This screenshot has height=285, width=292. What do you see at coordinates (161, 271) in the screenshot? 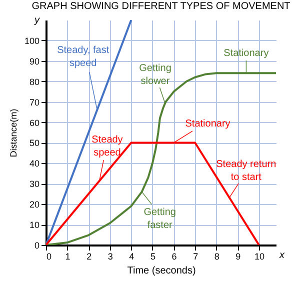
I see `x-axis-title: Time (seconds)` at bounding box center [161, 271].